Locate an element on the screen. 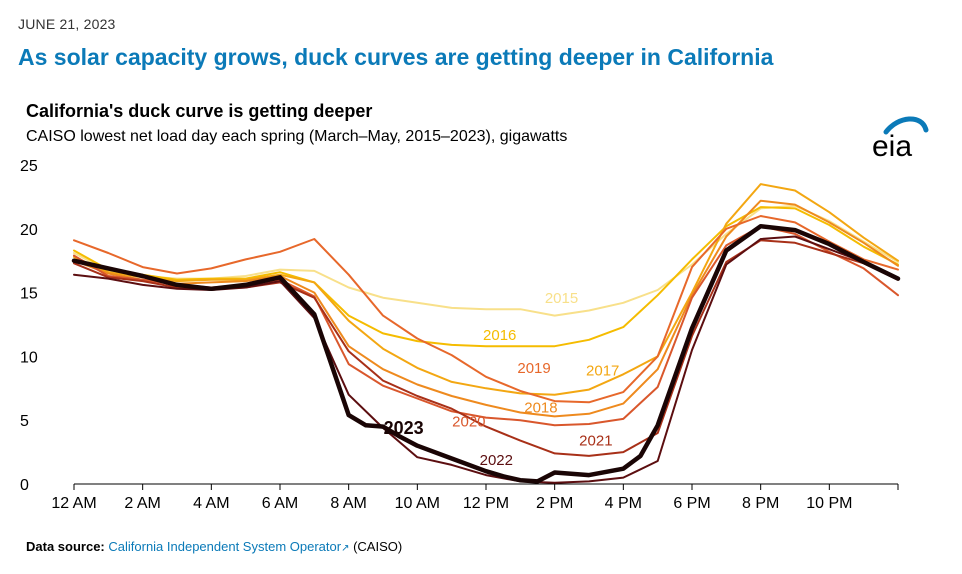 This screenshot has width=962, height=574. series-label-2019: 2019 is located at coordinates (533, 368).